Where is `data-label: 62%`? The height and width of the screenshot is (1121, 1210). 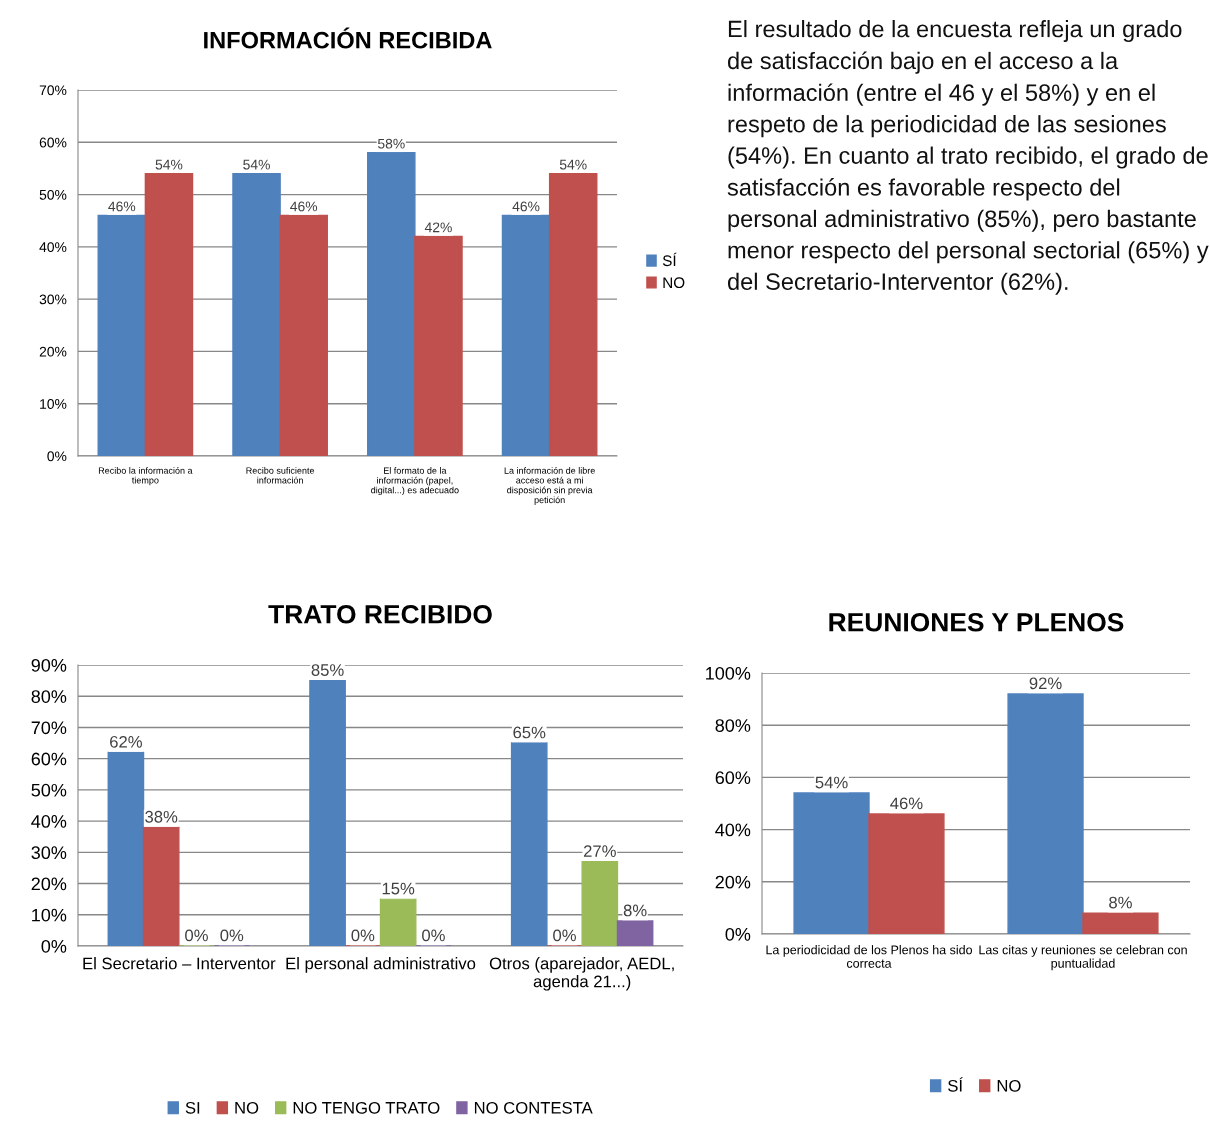 data-label: 62% is located at coordinates (126, 741).